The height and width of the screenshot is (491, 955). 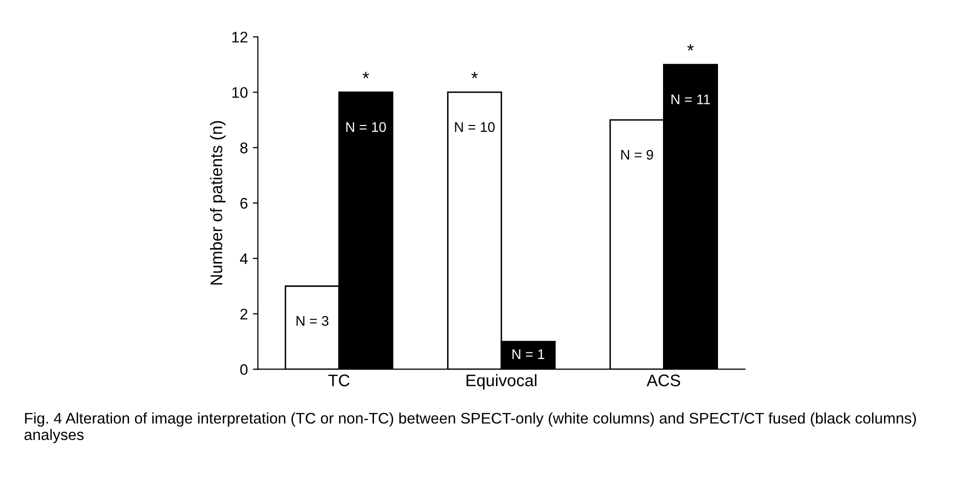 I want to click on y-axis-title: Number of patients (n), so click(x=218, y=203).